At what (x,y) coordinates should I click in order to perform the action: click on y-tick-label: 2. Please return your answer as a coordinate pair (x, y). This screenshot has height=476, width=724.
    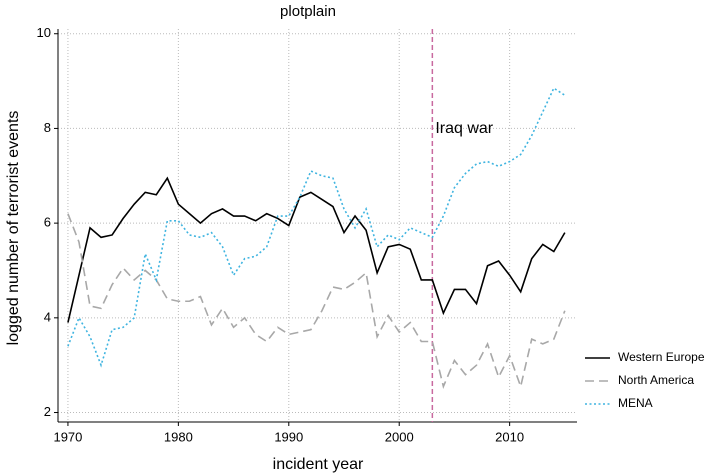
    Looking at the image, I should click on (47, 411).